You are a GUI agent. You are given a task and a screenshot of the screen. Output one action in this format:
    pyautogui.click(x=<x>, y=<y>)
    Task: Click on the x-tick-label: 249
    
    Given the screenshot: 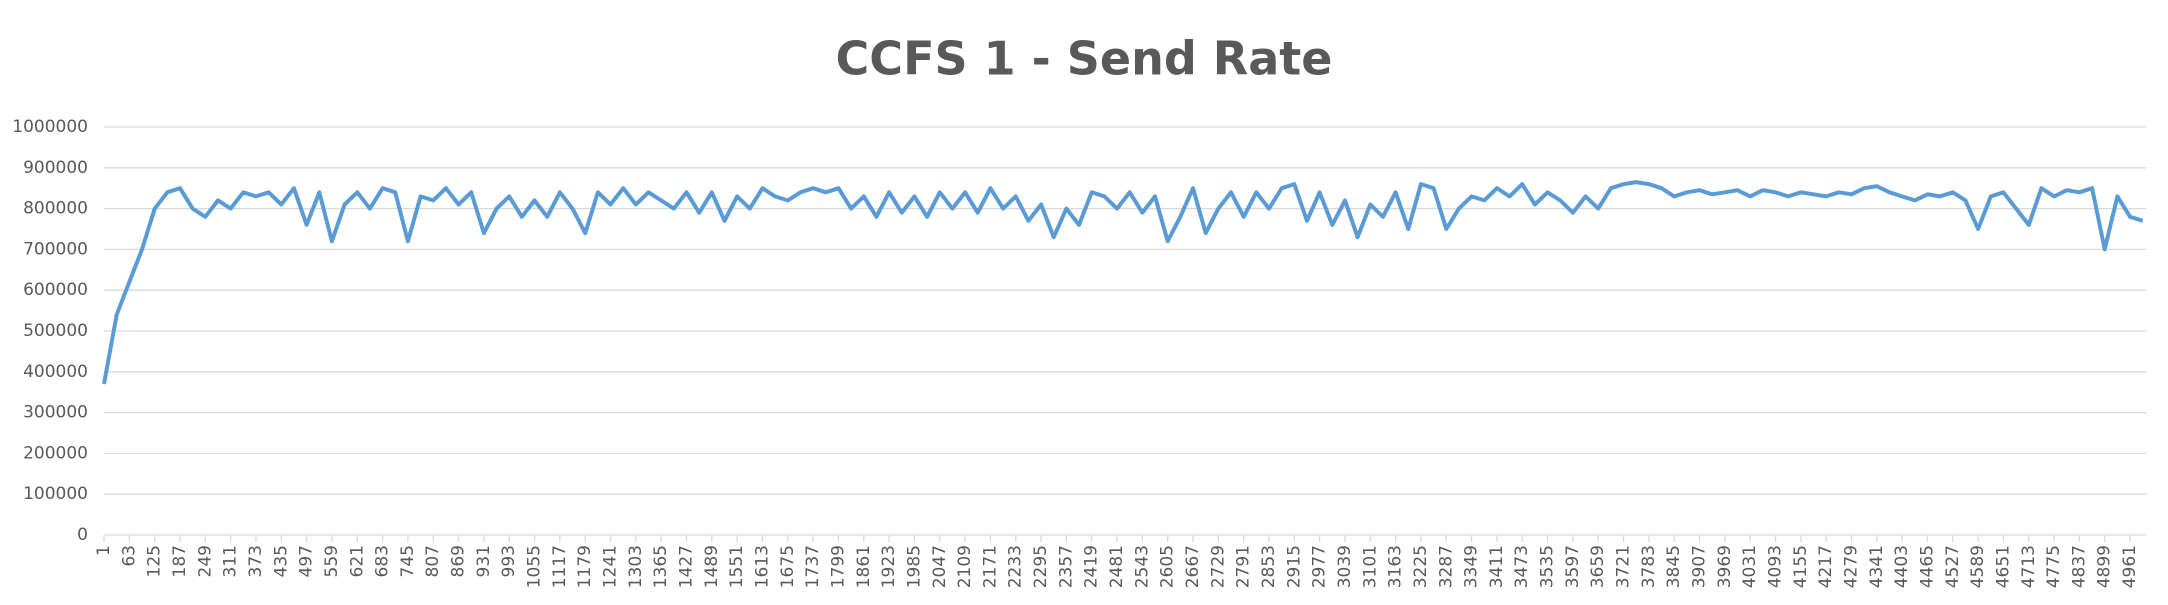 What is the action you would take?
    pyautogui.click(x=205, y=561)
    